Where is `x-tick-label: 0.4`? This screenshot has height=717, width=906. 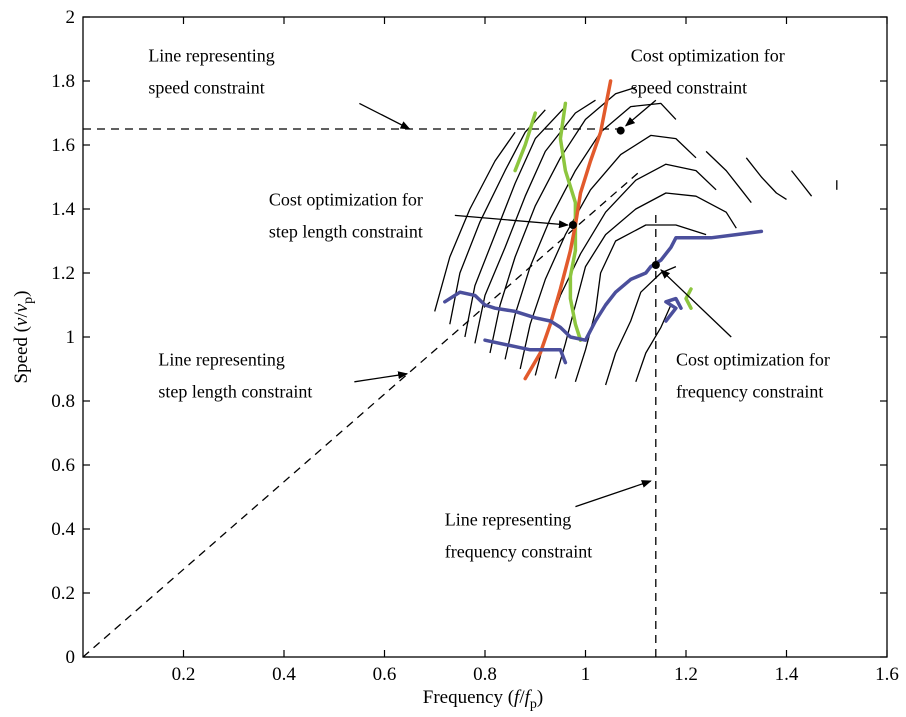
x-tick-label: 0.4 is located at coordinates (284, 674).